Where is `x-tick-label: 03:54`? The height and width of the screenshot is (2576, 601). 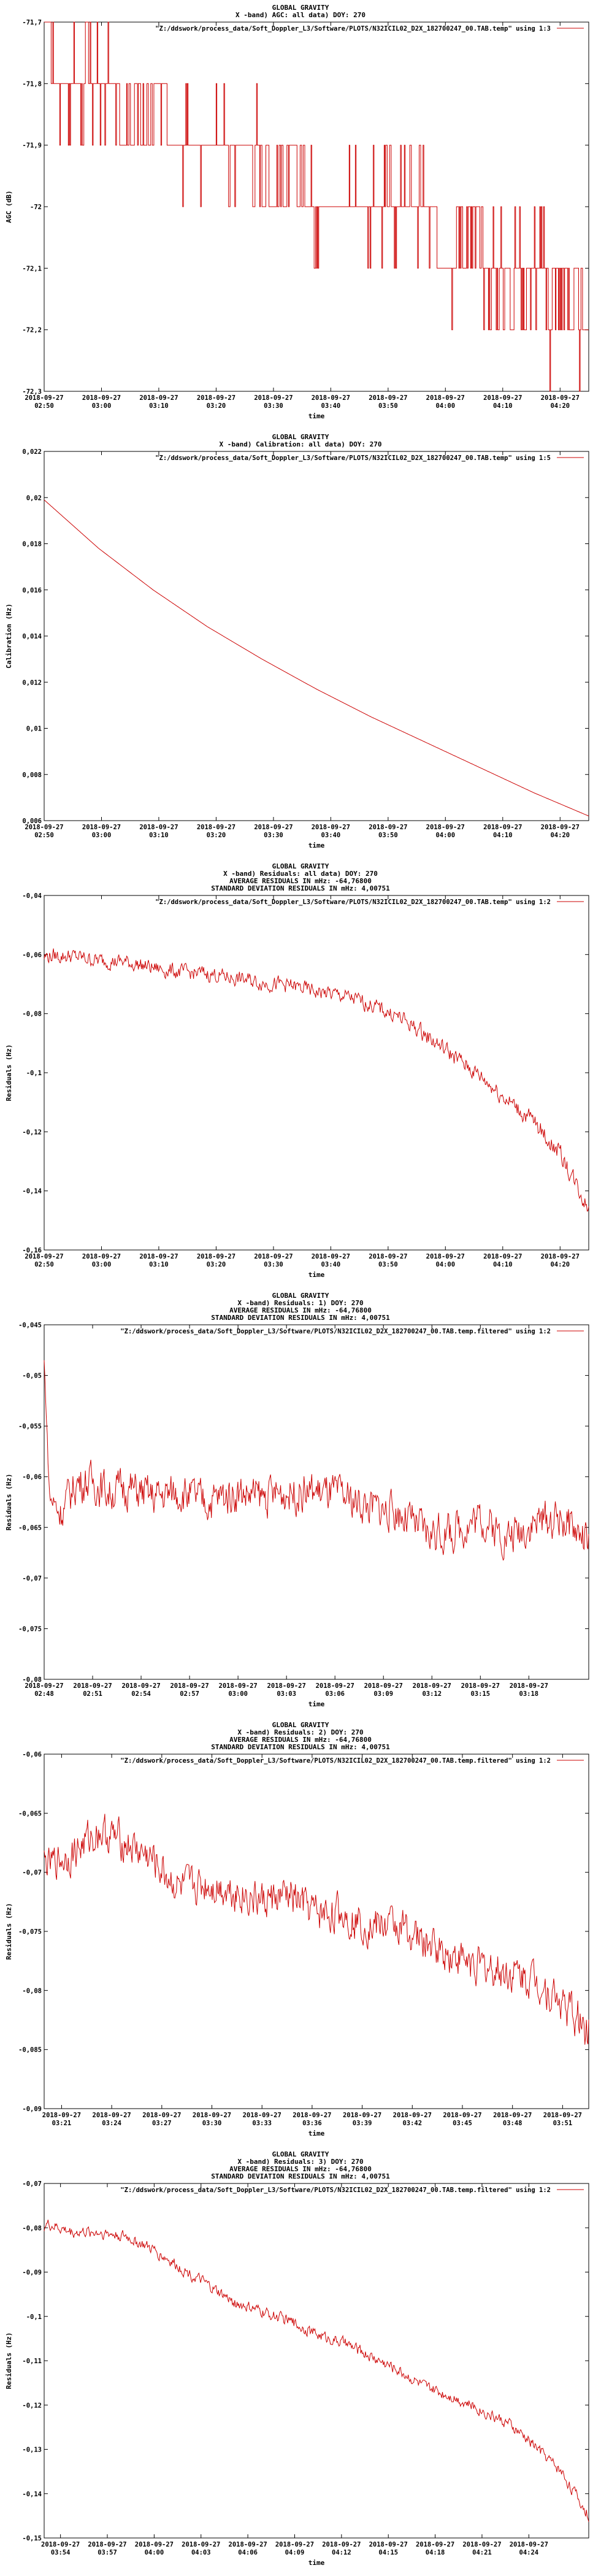 x-tick-label: 03:54 is located at coordinates (61, 2552).